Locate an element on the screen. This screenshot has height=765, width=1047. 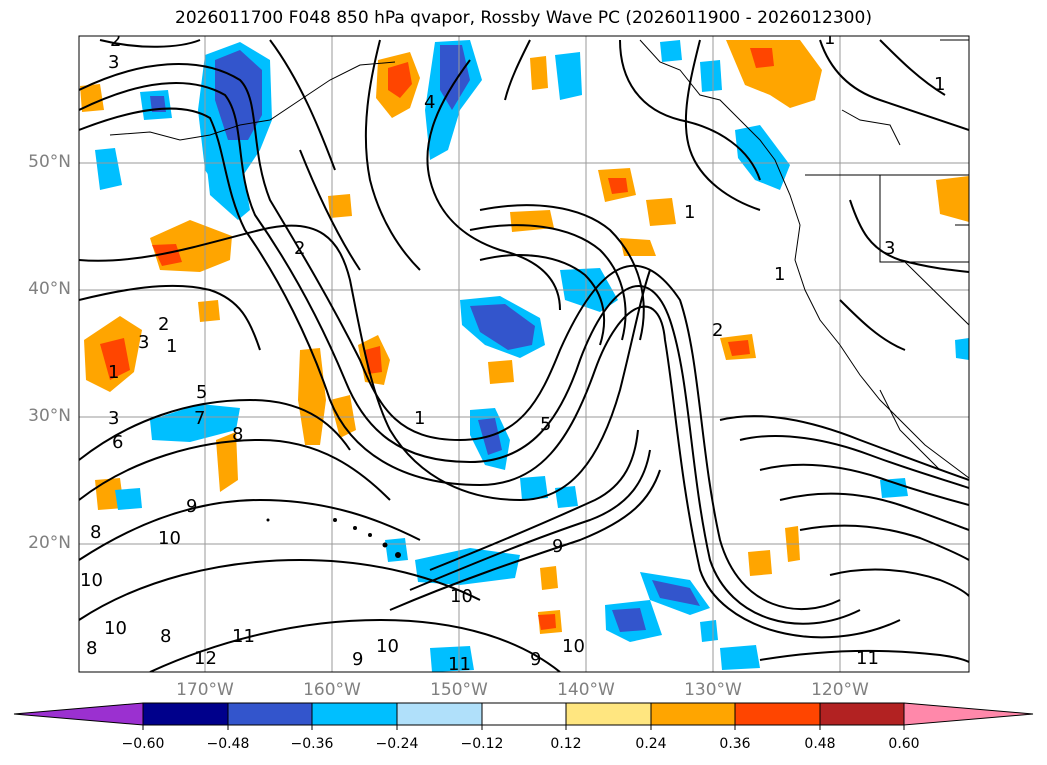
colorbar-tick-label: 0.36 is located at coordinates (735, 744).